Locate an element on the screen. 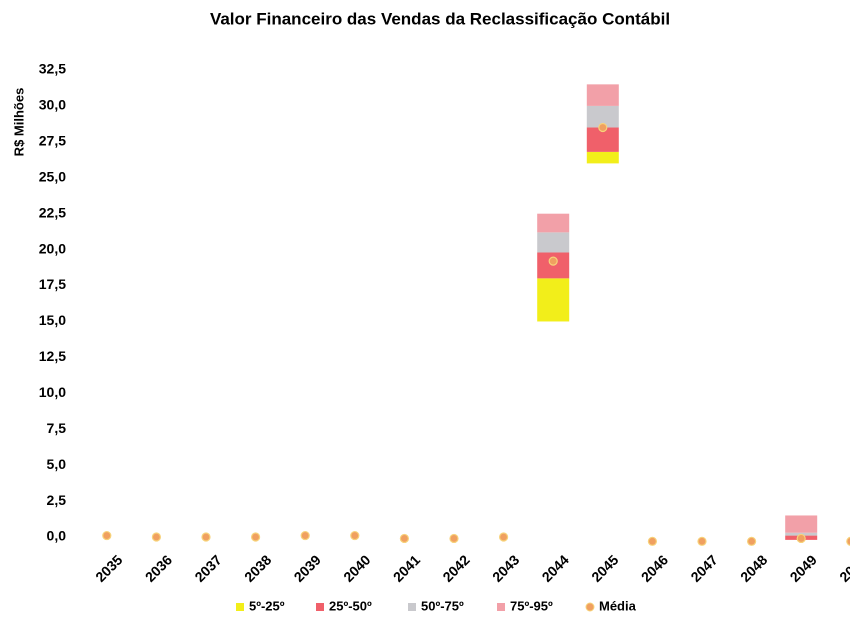  x-tick-label: 2044 is located at coordinates (555, 567).